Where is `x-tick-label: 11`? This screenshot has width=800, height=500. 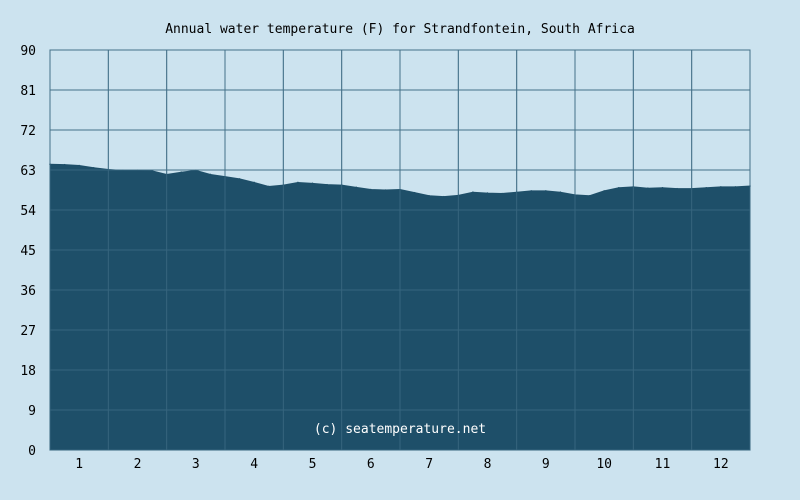
x-tick-label: 11 is located at coordinates (663, 464).